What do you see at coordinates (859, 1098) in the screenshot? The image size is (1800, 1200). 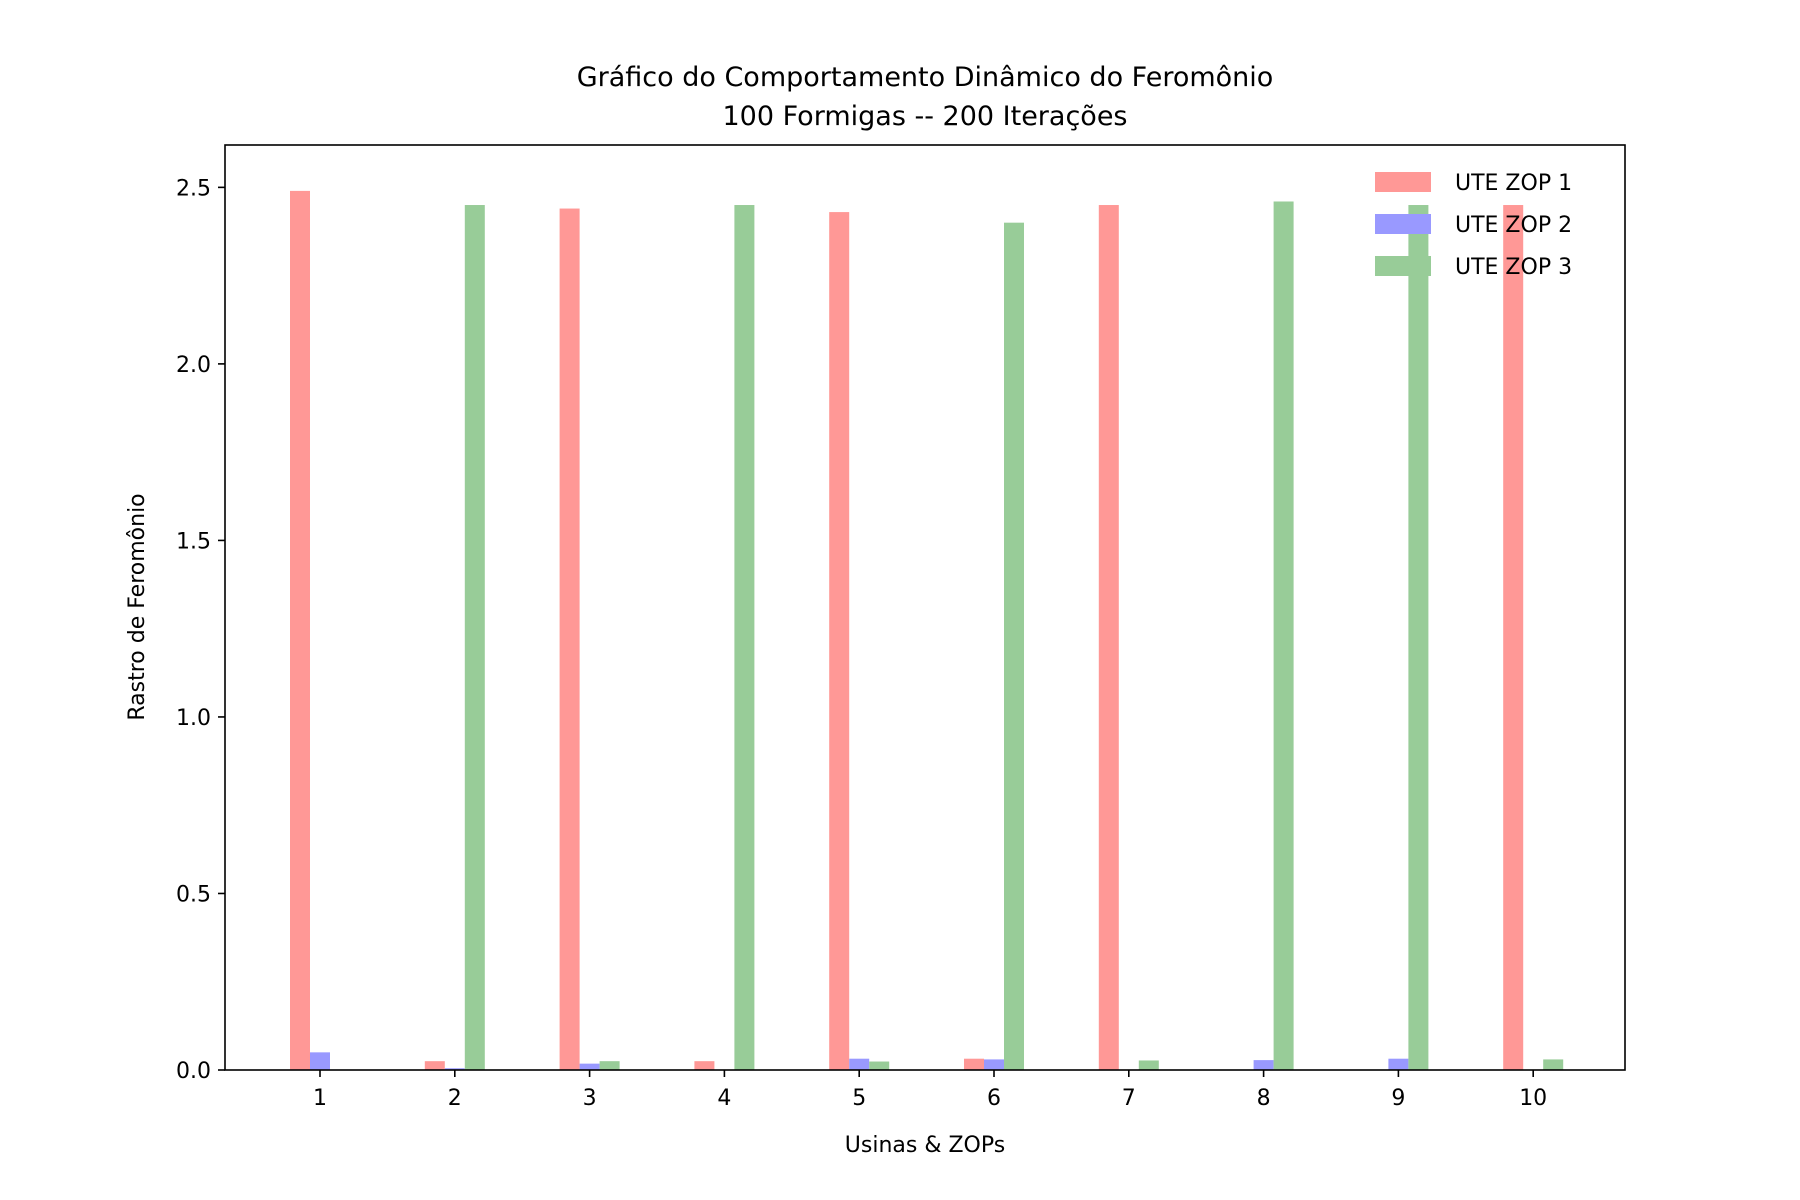 I see `x-tick-label: 5` at bounding box center [859, 1098].